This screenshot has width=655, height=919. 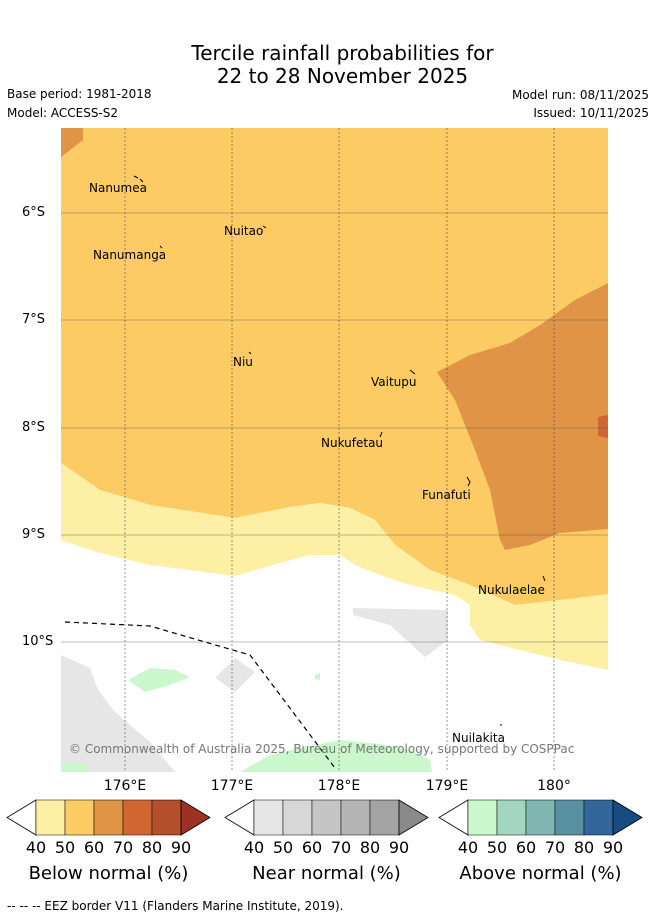 I want to click on place-label-funafuti: Funafuti, so click(x=446, y=495).